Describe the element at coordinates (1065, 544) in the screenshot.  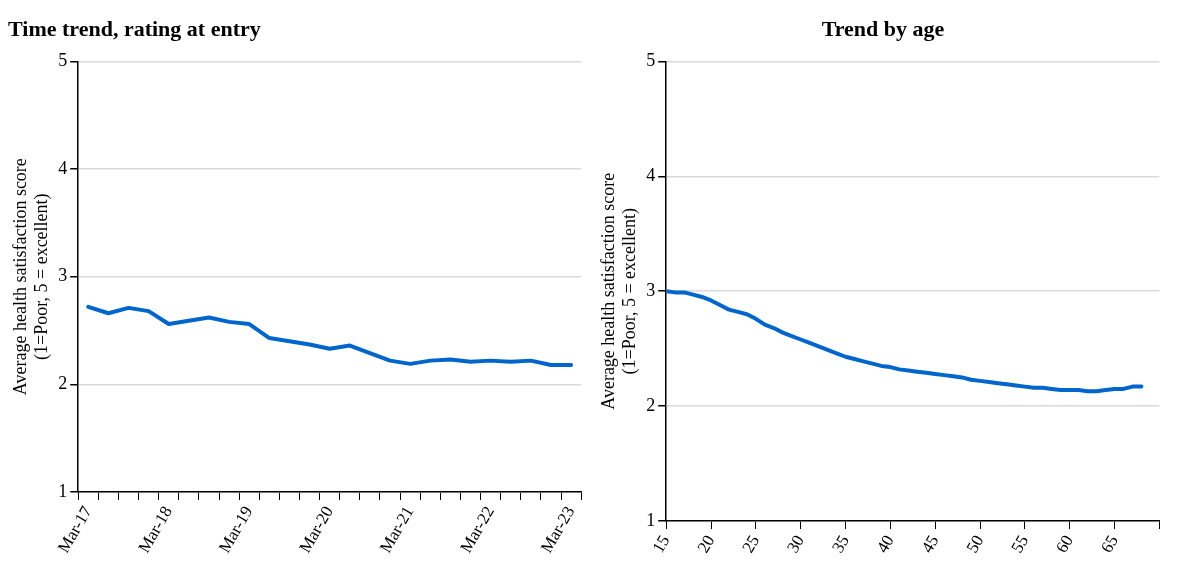
I see `x-tick-label: 60` at that location.